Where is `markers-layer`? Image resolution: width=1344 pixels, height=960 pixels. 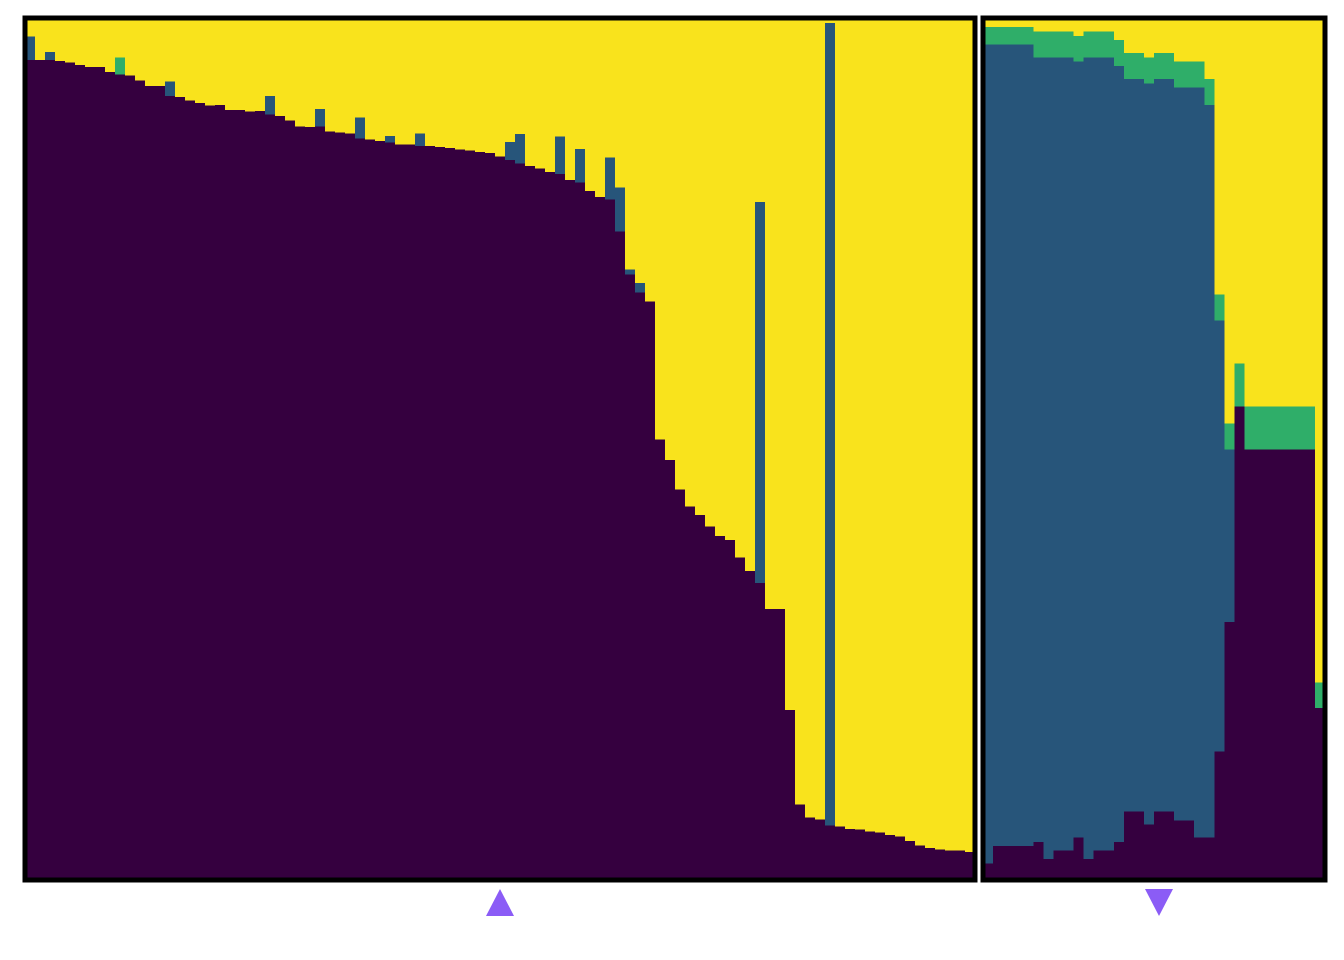
markers-layer is located at coordinates (829, 902).